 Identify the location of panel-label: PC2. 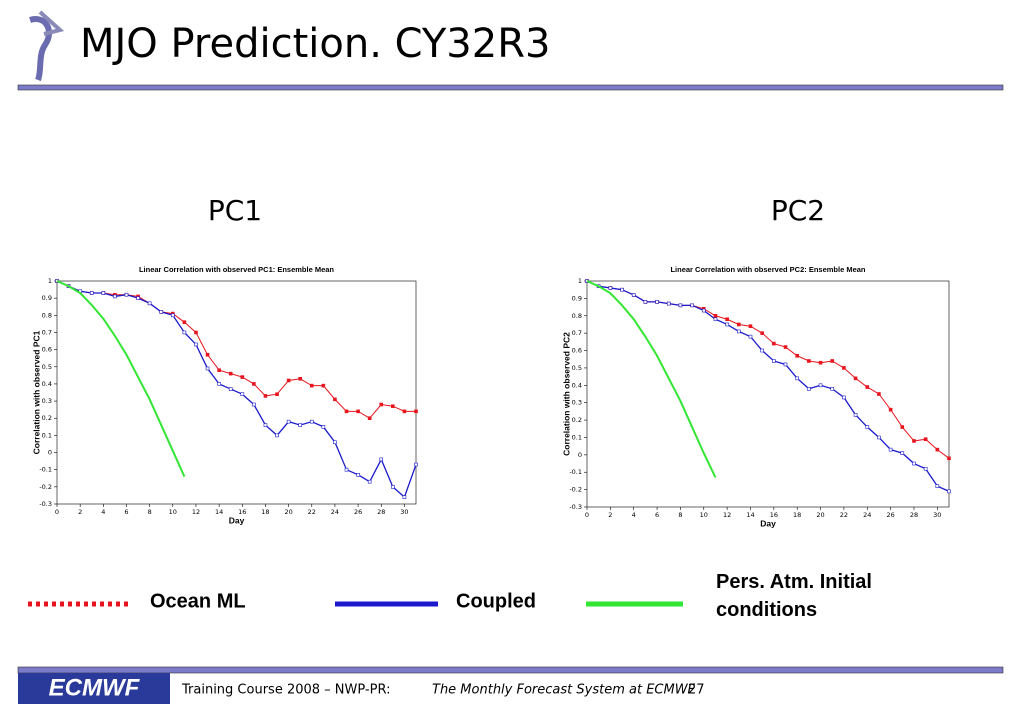
(798, 210).